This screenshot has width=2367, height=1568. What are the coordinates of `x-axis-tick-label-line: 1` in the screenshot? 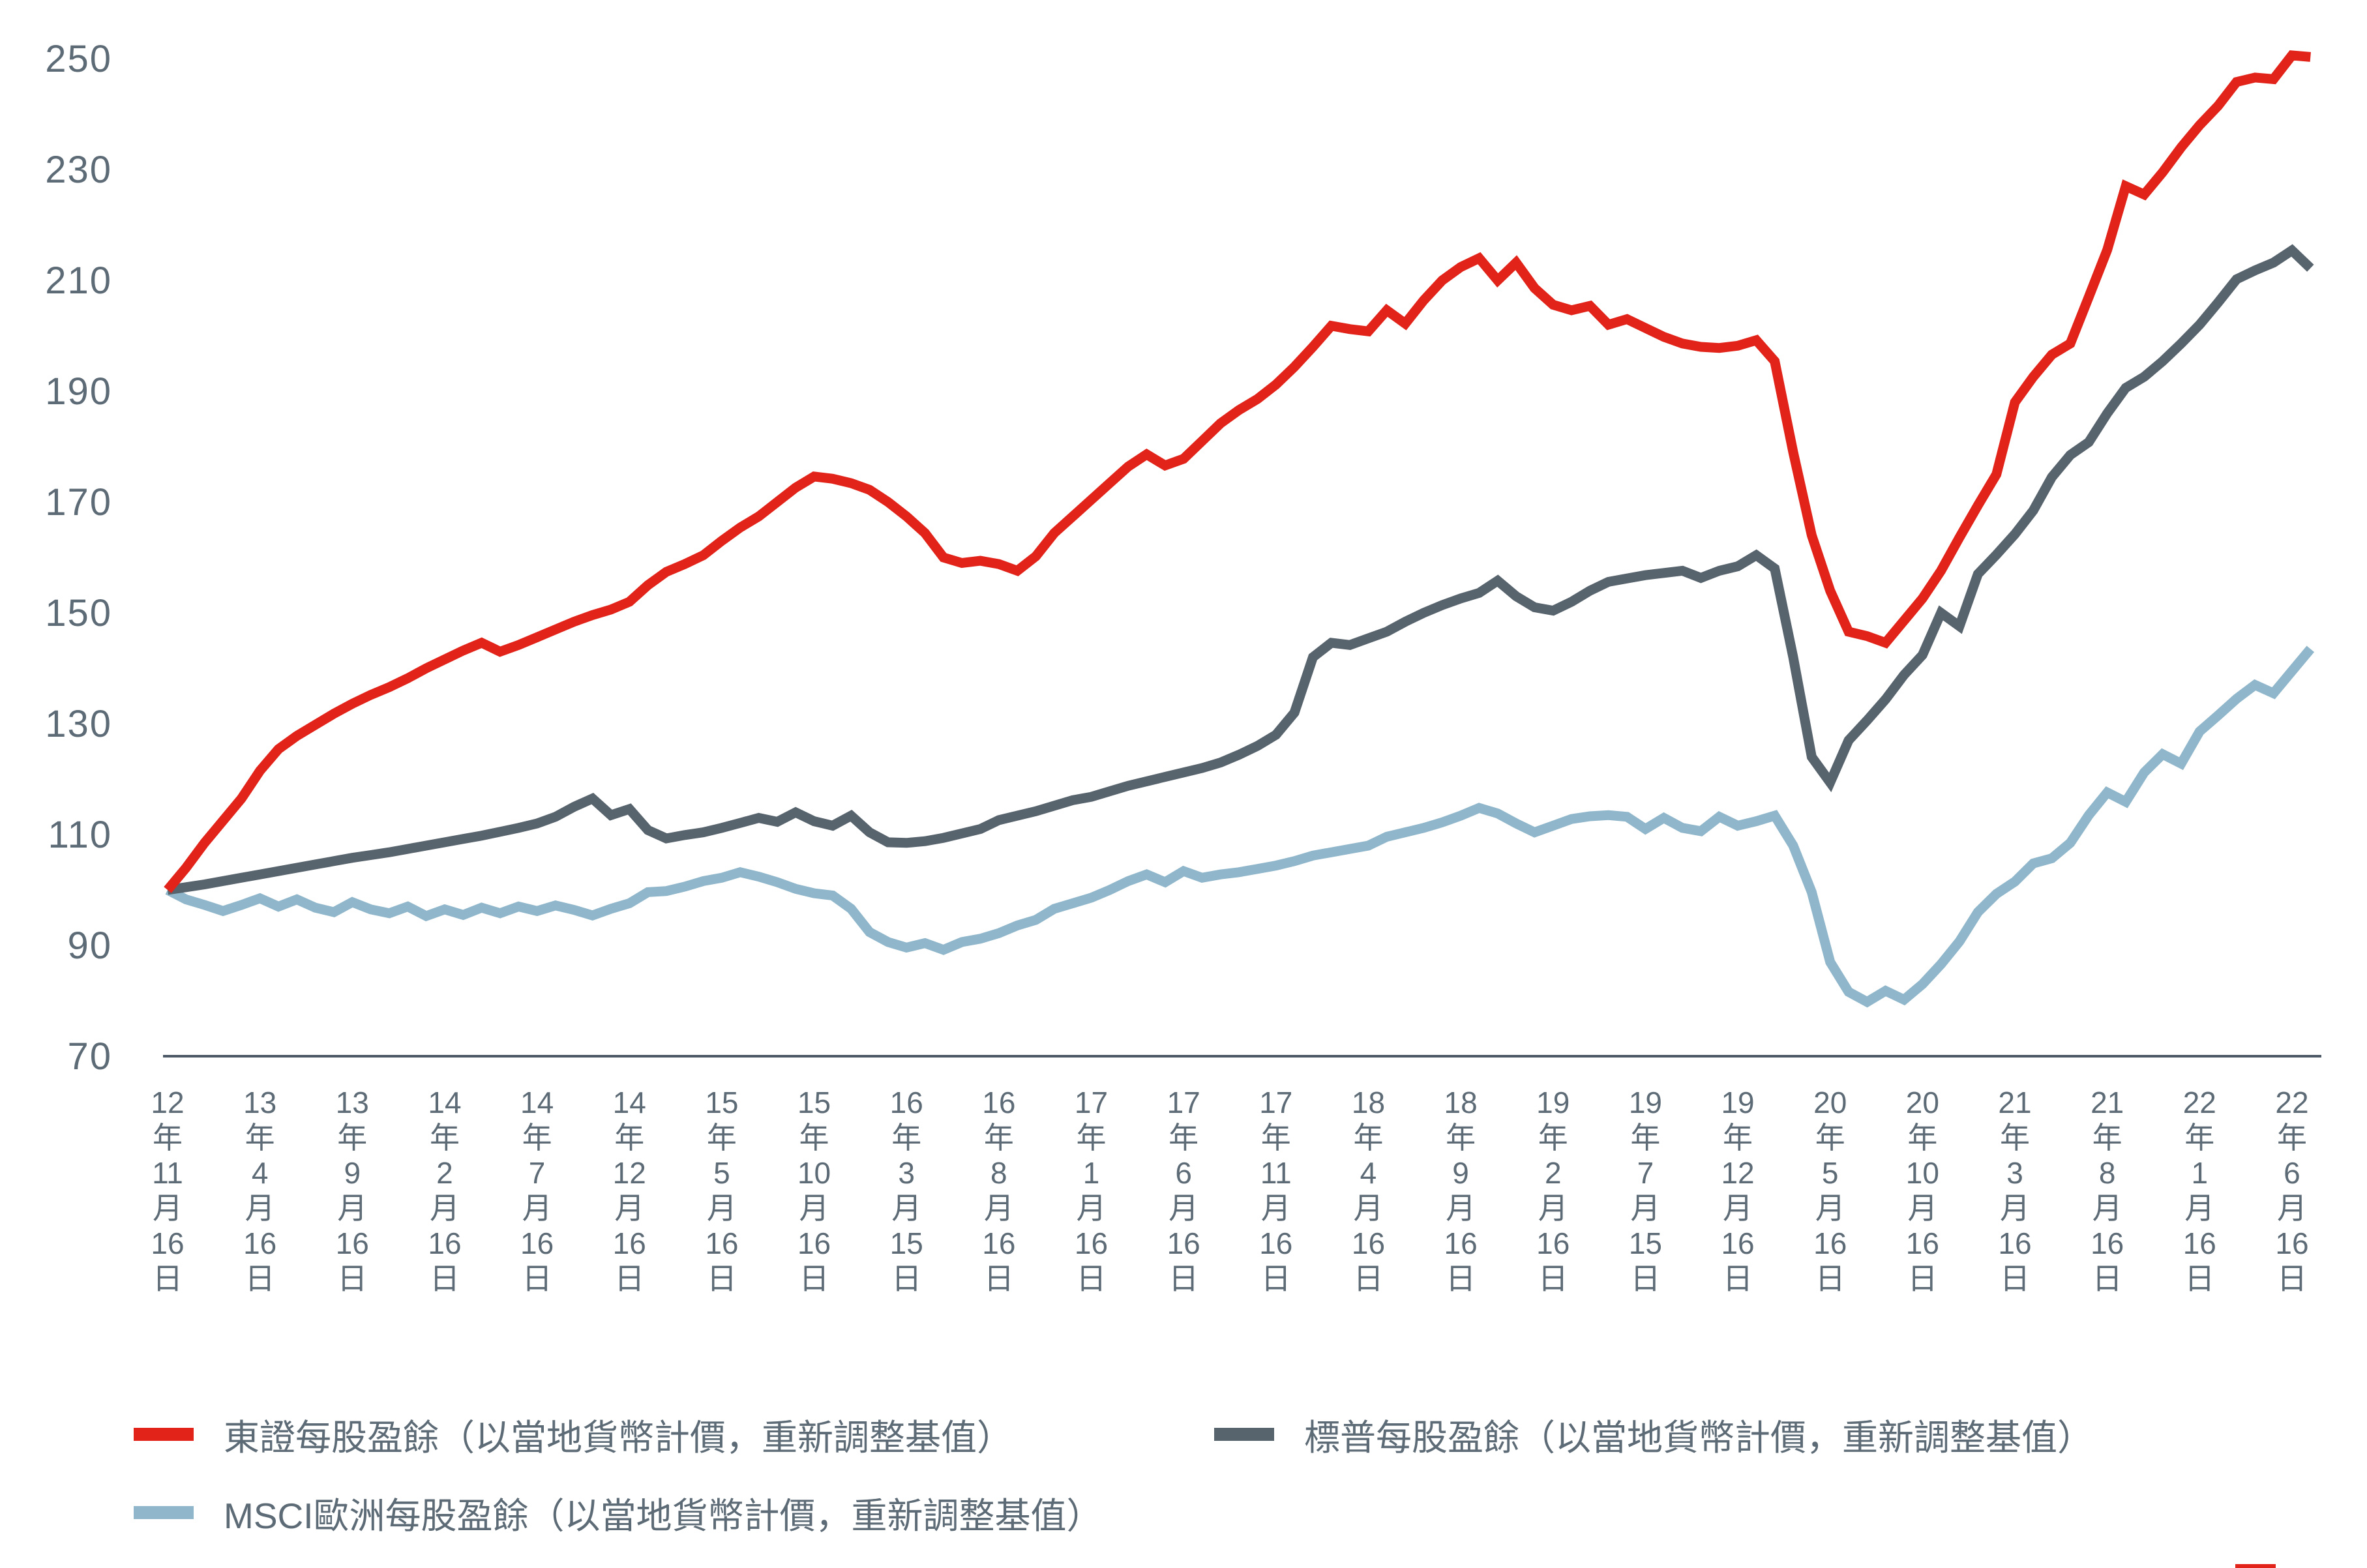 It's located at (1091, 1173).